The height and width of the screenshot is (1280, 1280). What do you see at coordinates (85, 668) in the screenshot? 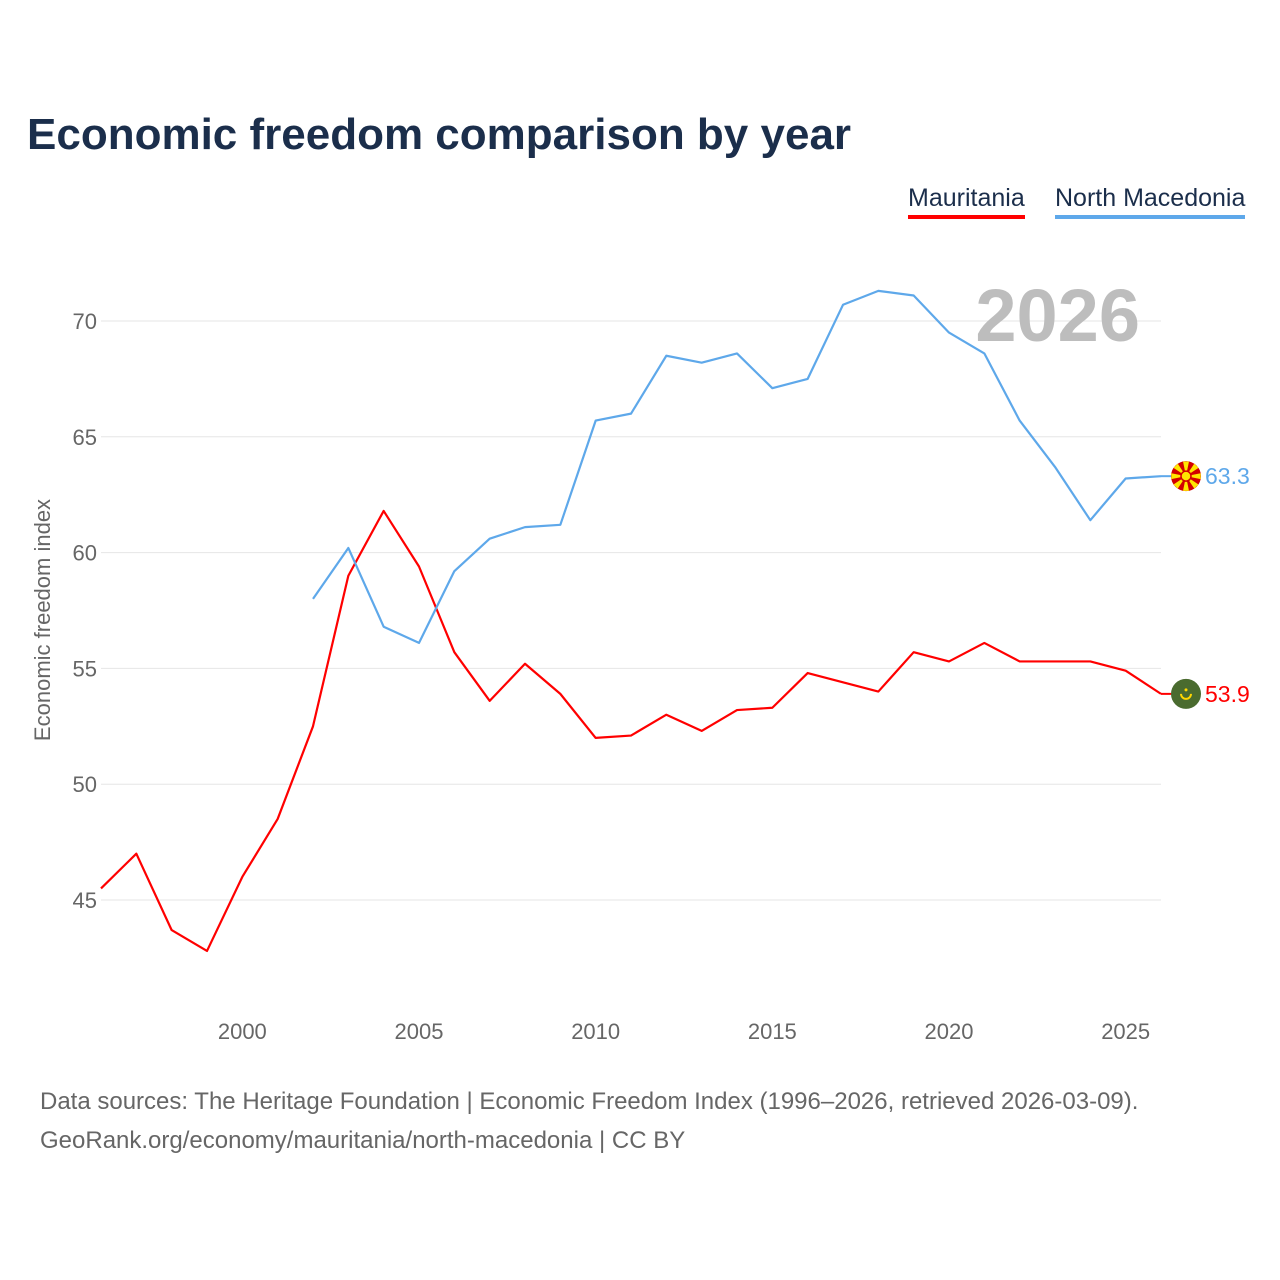
I see `y-tick-label: 55` at bounding box center [85, 668].